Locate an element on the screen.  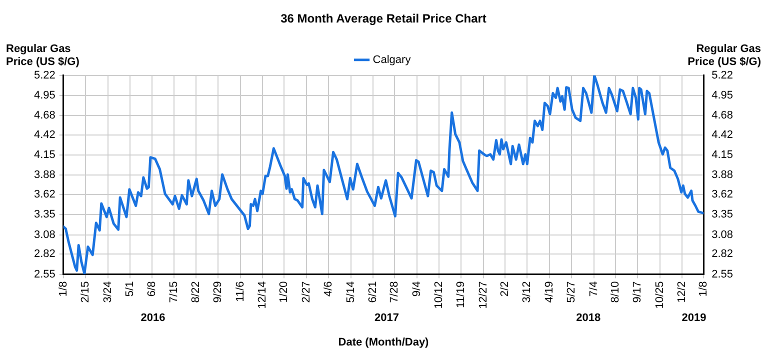
y2-tick-label: 4.68 is located at coordinates (723, 116).